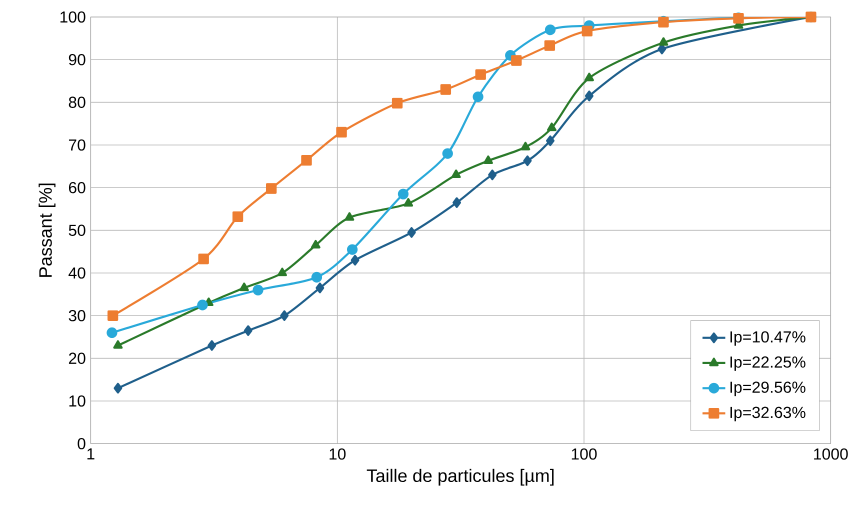  What do you see at coordinates (77, 230) in the screenshot?
I see `y-tick-label: 50` at bounding box center [77, 230].